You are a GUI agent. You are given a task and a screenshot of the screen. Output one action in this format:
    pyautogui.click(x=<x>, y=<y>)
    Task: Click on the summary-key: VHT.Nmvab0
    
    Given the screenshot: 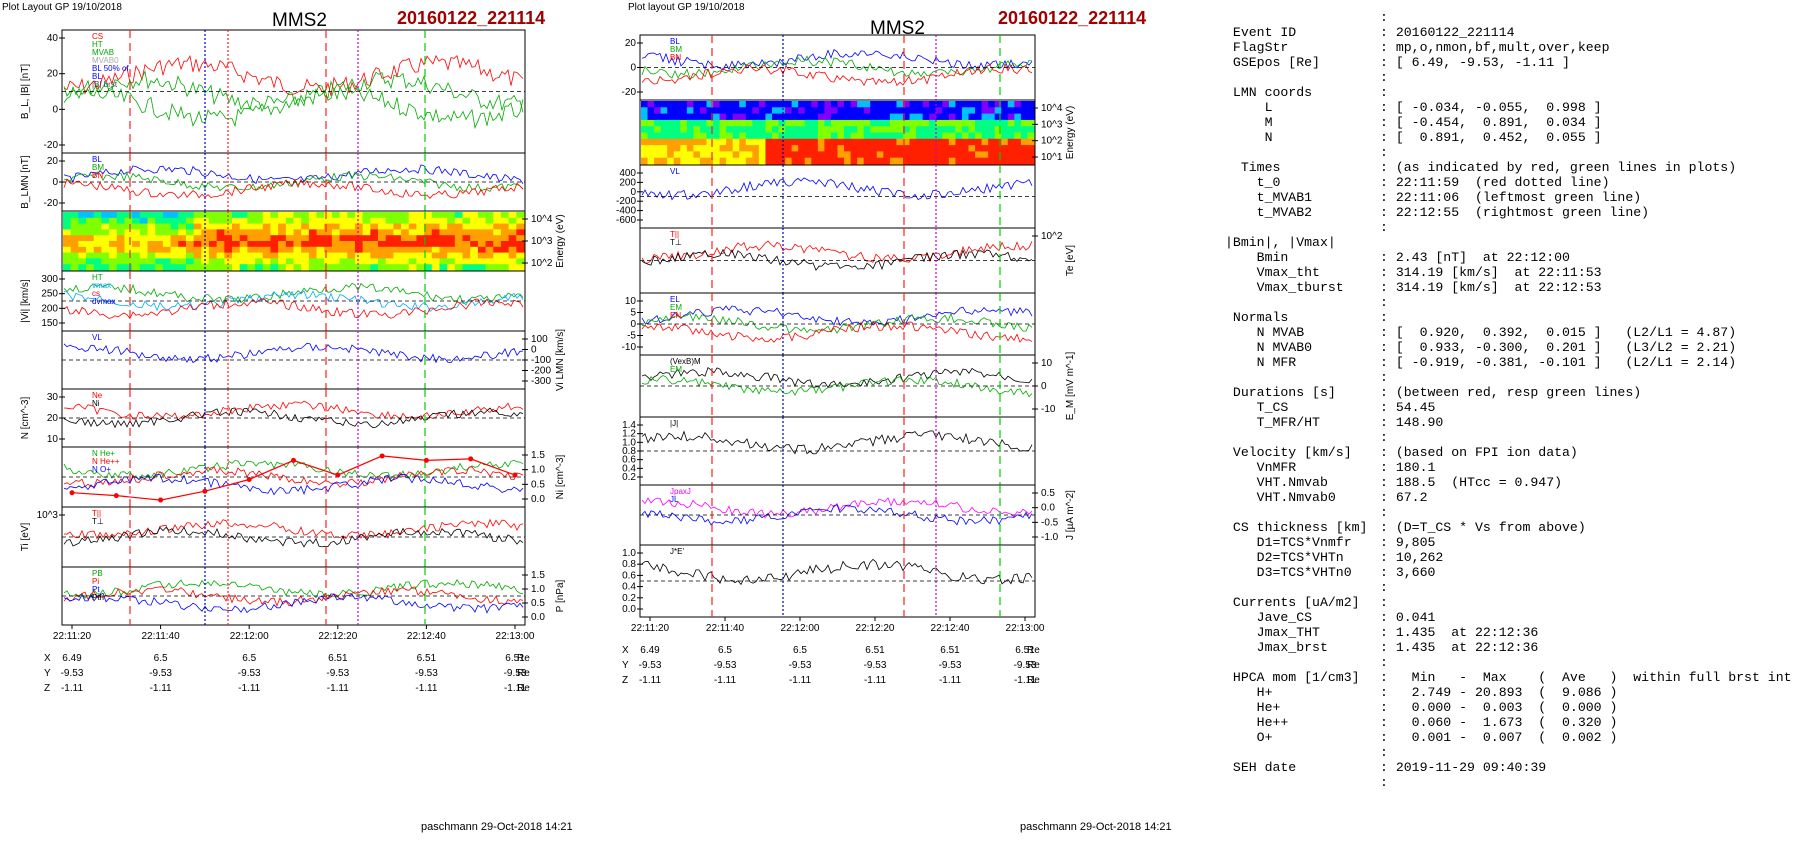 What is the action you would take?
    pyautogui.click(x=1280, y=497)
    